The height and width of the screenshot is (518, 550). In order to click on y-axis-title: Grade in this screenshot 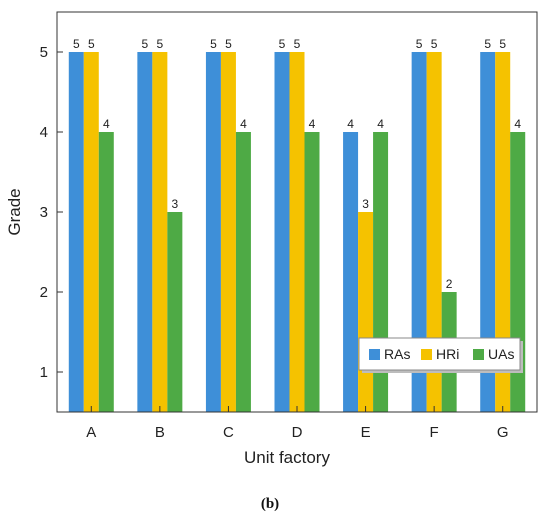, I will do `click(14, 211)`.